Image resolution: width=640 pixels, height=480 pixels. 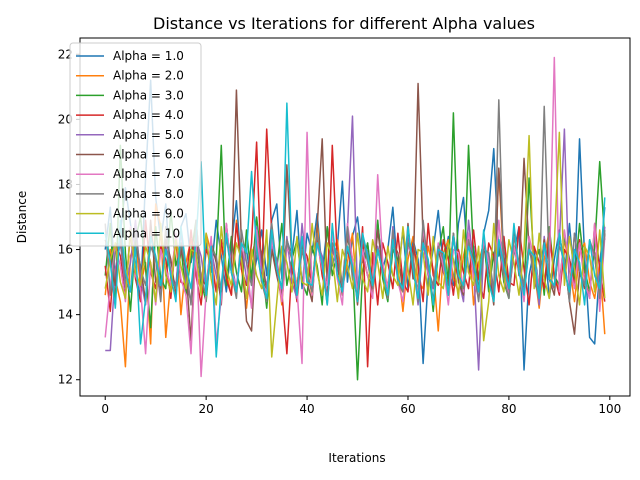 I want to click on y-tick-label: 22, so click(x=65, y=54).